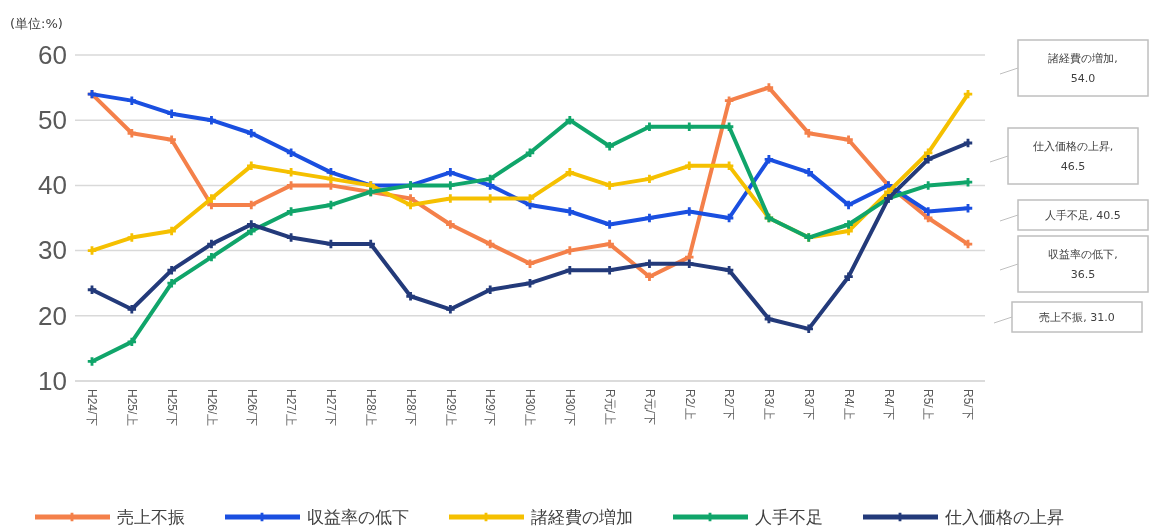 The image size is (1154, 532). What do you see at coordinates (1073, 156) in the screenshot?
I see `text: 仕入価格の上昇, 46.5` at bounding box center [1073, 156].